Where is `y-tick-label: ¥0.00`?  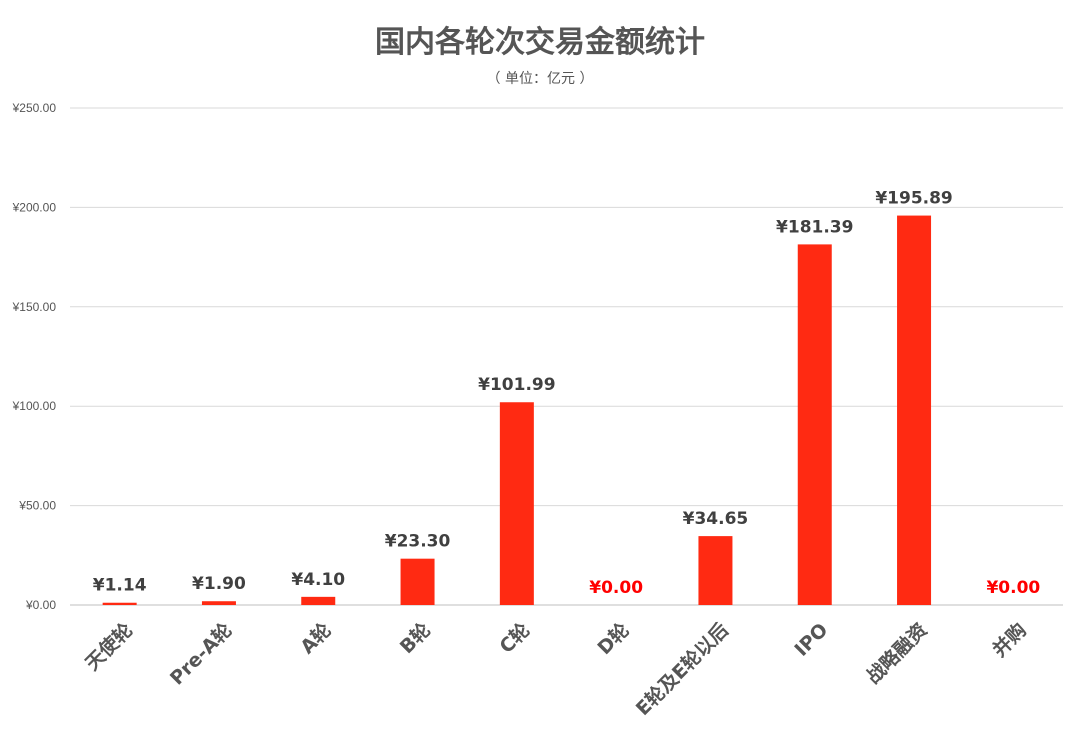 y-tick-label: ¥0.00 is located at coordinates (40, 605).